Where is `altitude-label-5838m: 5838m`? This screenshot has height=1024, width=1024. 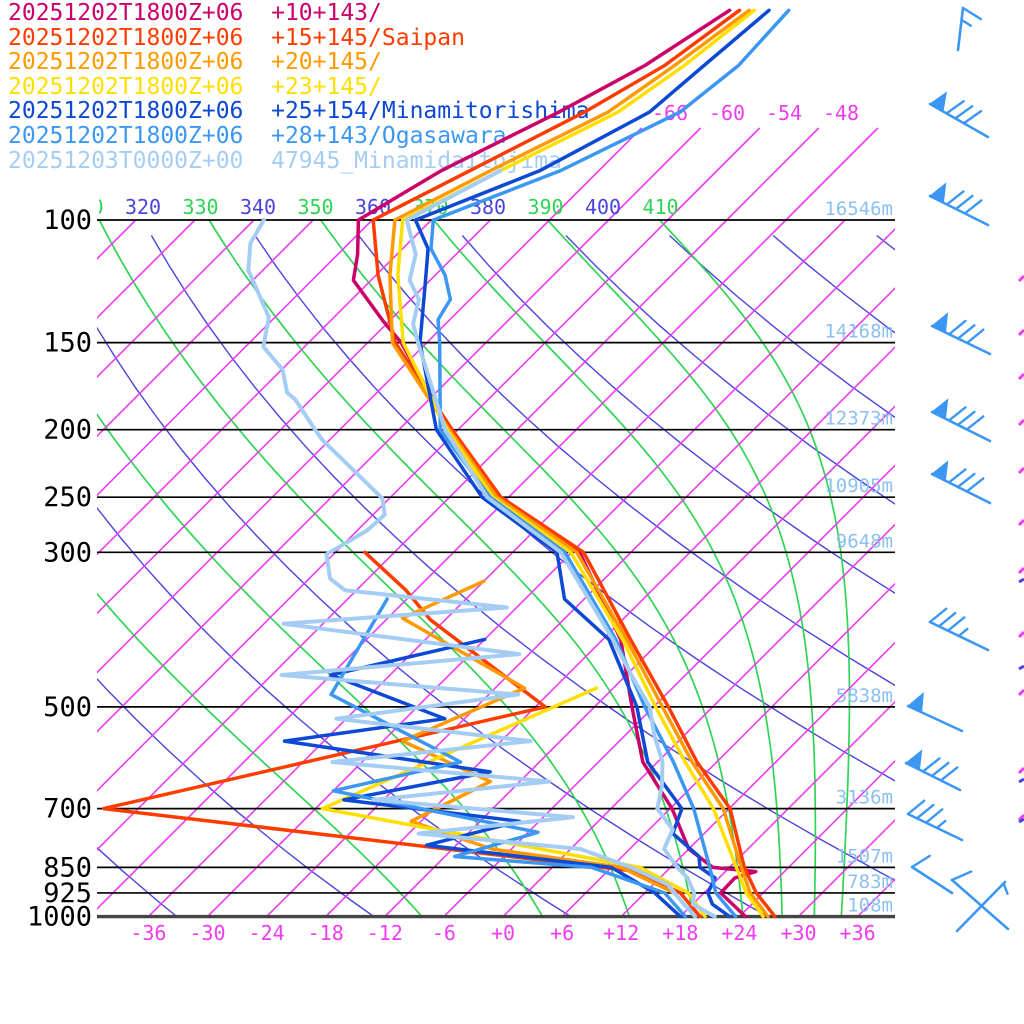
altitude-label-5838m: 5838m is located at coordinates (864, 696).